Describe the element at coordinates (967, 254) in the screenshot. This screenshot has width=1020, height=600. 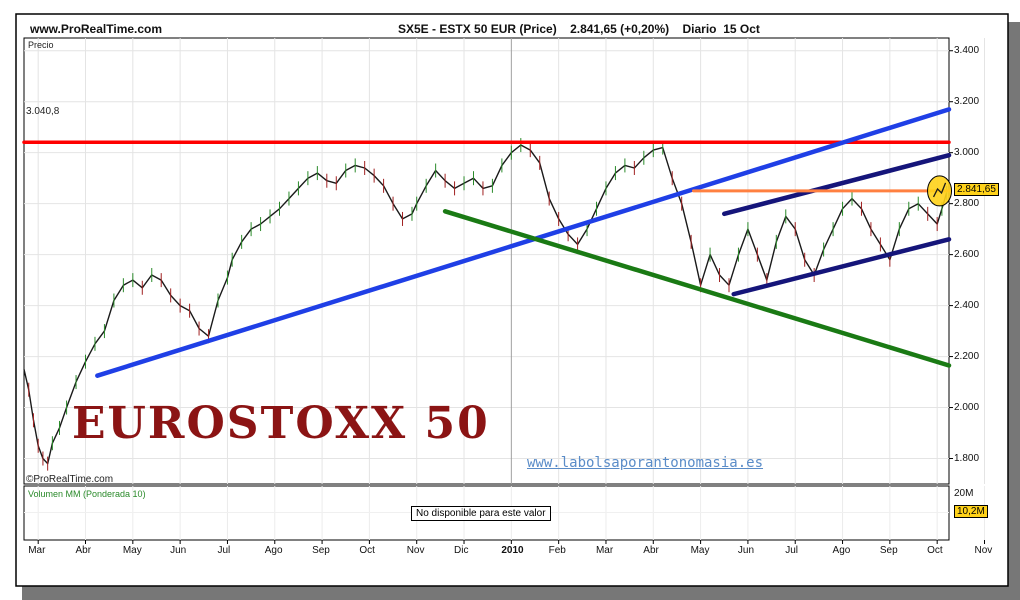
I see `y-tick-label: 2.600` at that location.